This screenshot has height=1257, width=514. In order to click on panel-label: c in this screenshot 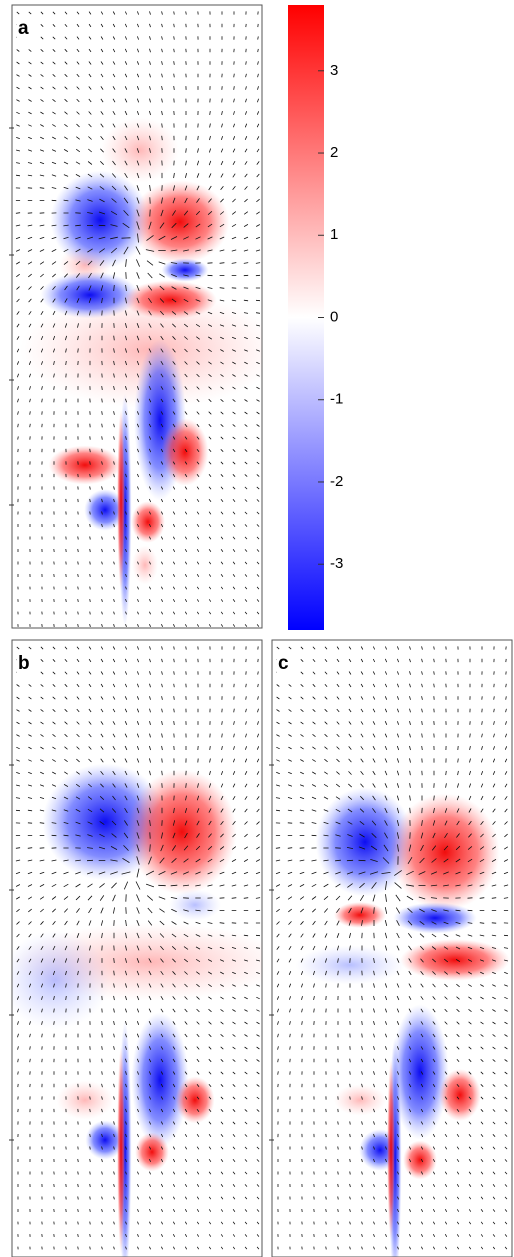, I will do `click(283, 663)`.